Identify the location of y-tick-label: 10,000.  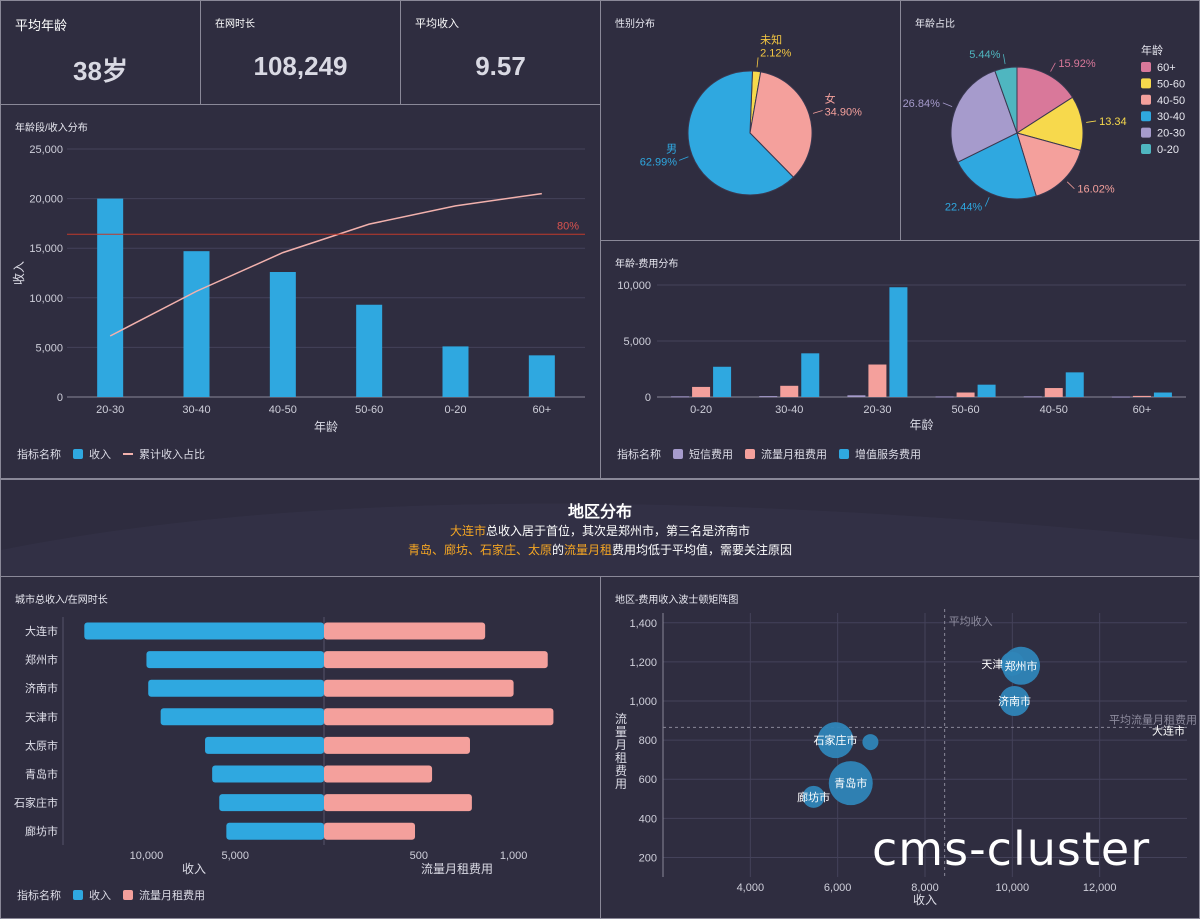
(634, 286).